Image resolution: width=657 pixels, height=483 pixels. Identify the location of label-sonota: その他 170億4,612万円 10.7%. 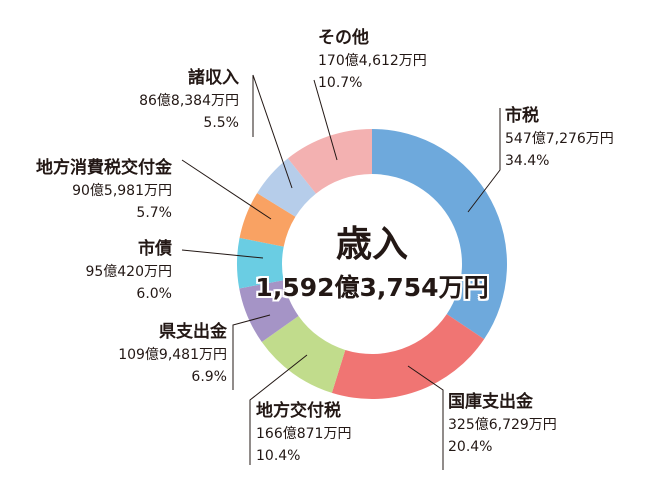
(372, 60).